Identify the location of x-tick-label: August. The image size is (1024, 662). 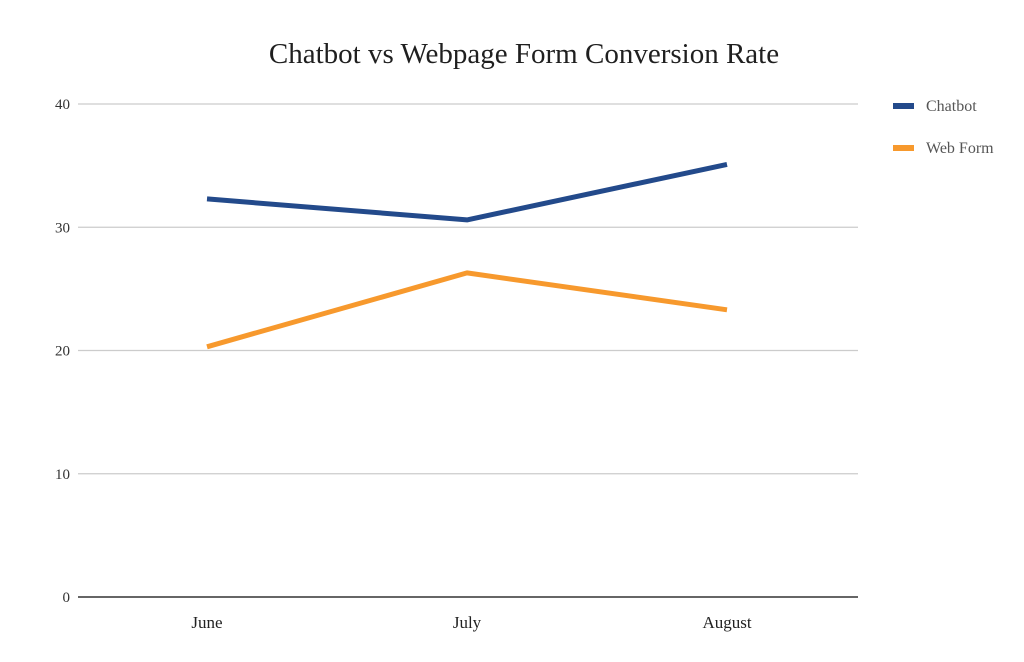
(726, 622).